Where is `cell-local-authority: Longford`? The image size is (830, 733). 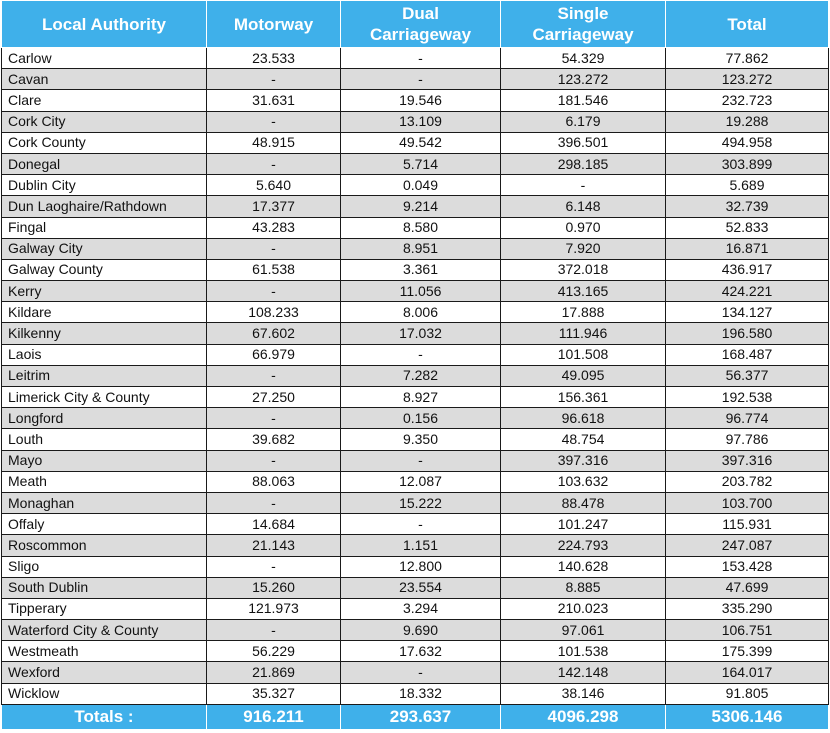 cell-local-authority: Longford is located at coordinates (104, 418).